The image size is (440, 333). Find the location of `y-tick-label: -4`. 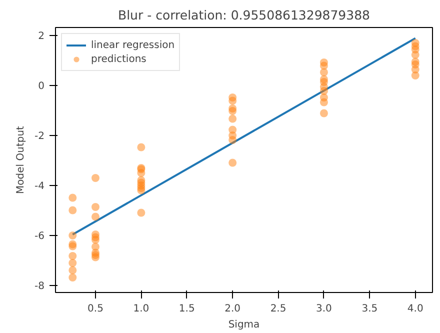

y-tick-label: -4 is located at coordinates (39, 186).